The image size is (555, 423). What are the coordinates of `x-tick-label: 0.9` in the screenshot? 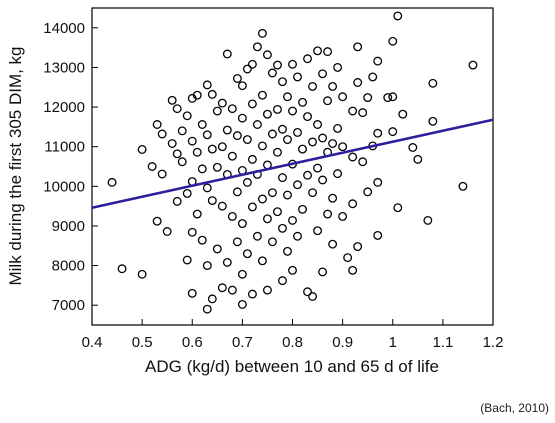 It's located at (342, 342).